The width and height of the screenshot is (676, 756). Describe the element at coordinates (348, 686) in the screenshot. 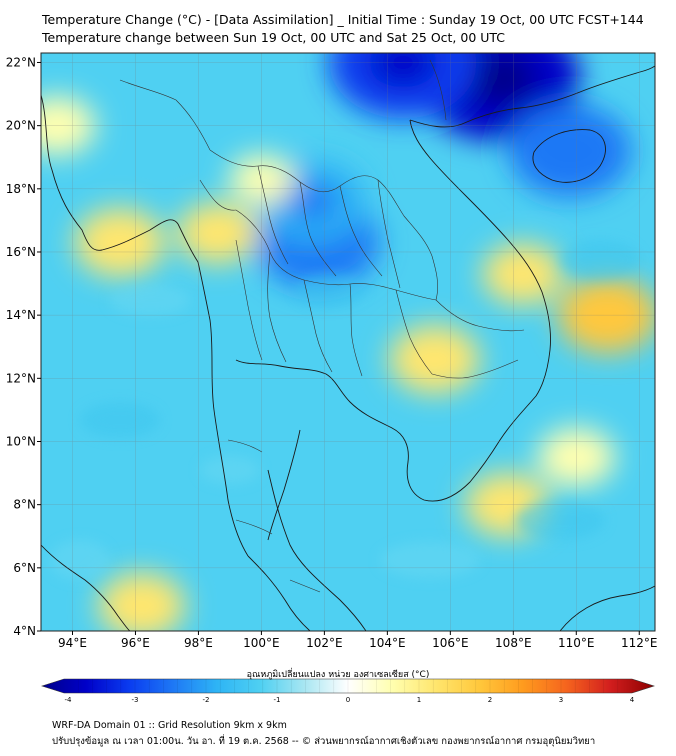

I see `colorbar-bar` at that location.